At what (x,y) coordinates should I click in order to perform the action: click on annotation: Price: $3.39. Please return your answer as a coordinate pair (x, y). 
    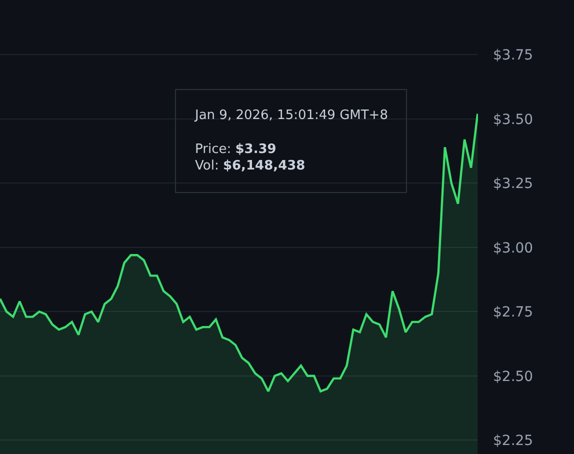
    Looking at the image, I should click on (235, 149).